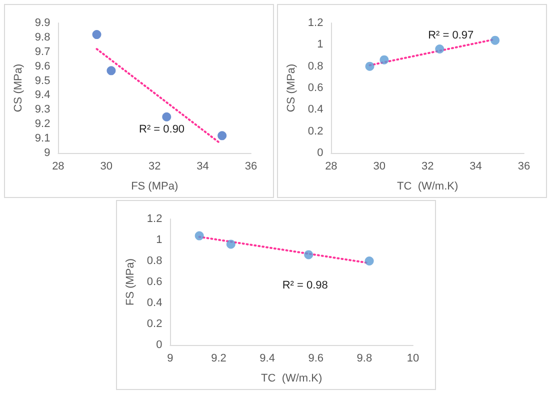 The height and width of the screenshot is (394, 550). I want to click on y-tick-label: 9.6, so click(42, 66).